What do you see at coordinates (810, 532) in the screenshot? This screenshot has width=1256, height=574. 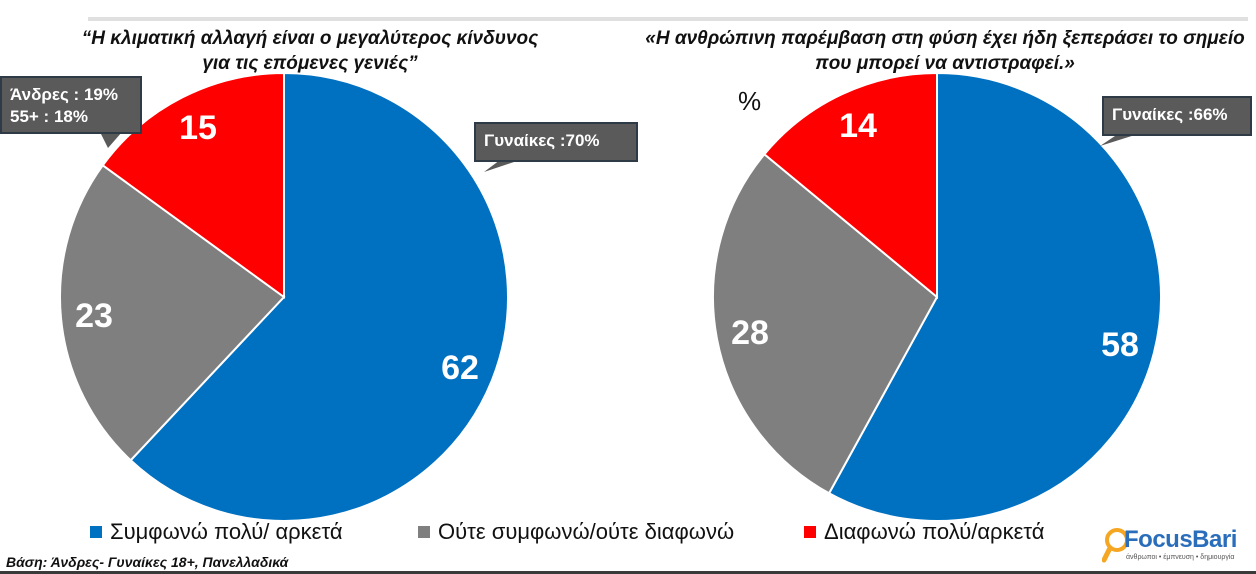 I see `legend-swatch-disagree` at bounding box center [810, 532].